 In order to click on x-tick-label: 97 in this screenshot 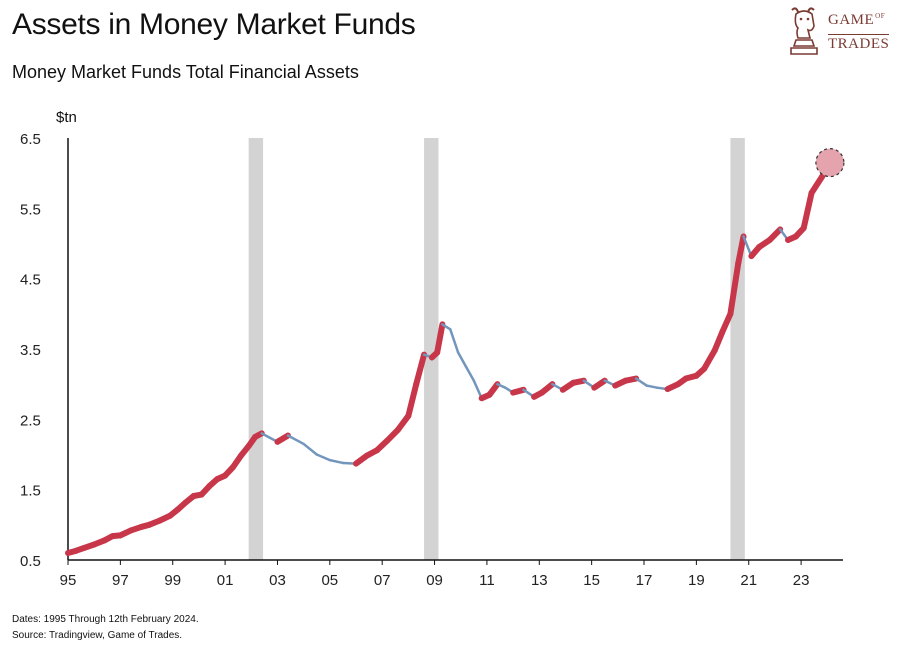, I will do `click(120, 580)`.